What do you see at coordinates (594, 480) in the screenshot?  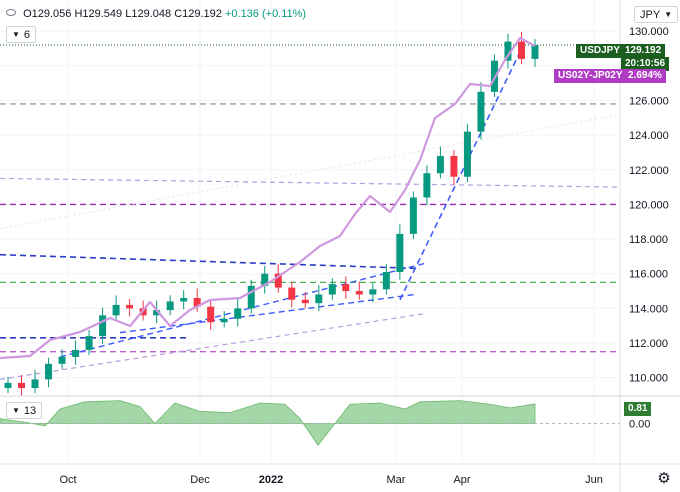 I see `x-tick-label: Jun` at bounding box center [594, 480].